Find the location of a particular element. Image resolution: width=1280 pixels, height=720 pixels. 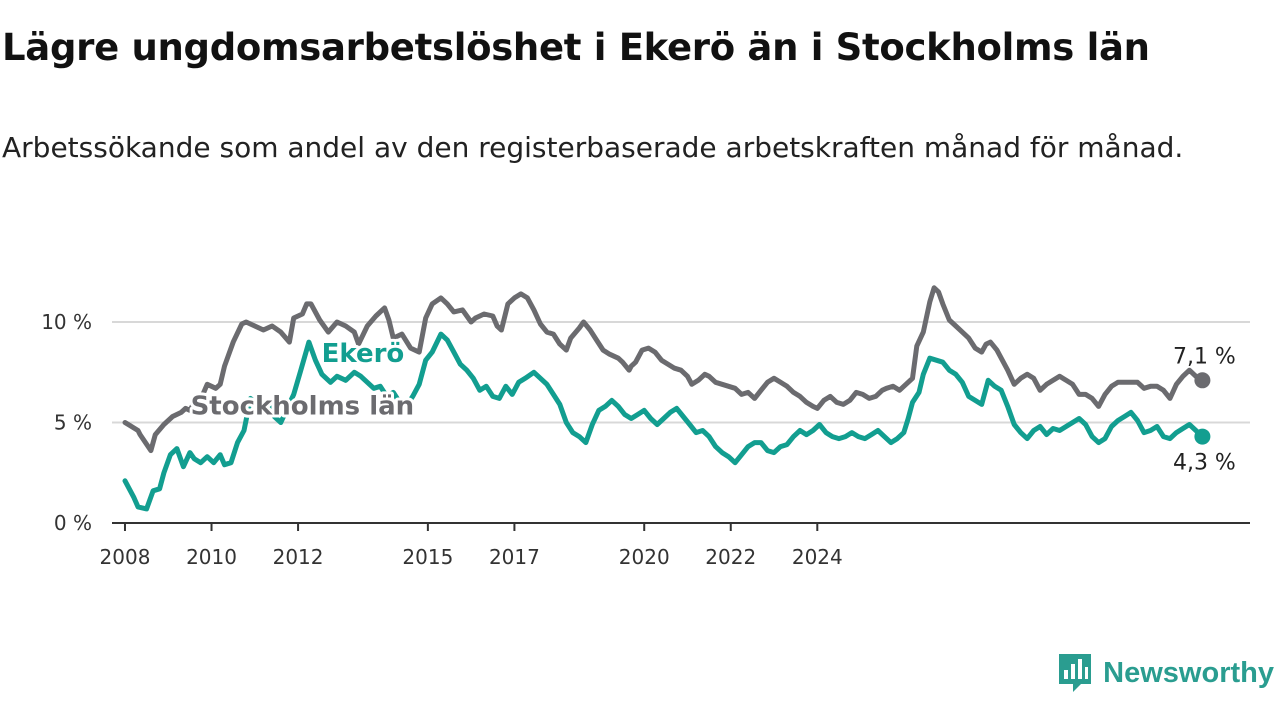

newsworthy-logo-icon is located at coordinates (1075, 673).